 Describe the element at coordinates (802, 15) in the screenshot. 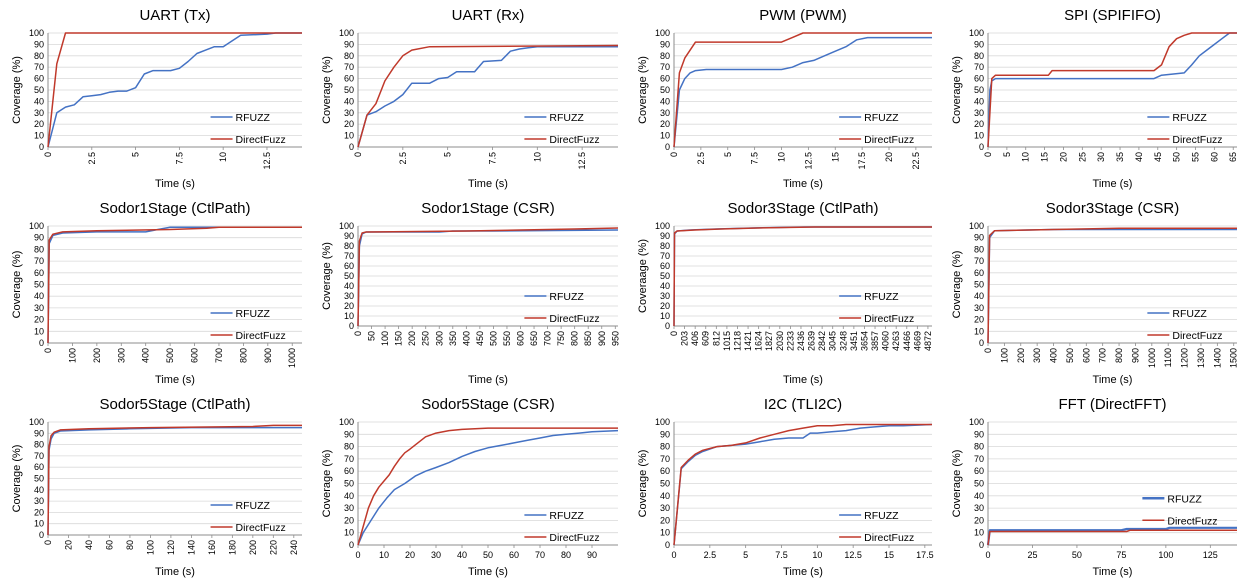

I see `chart-title: PWM (PWM)` at that location.